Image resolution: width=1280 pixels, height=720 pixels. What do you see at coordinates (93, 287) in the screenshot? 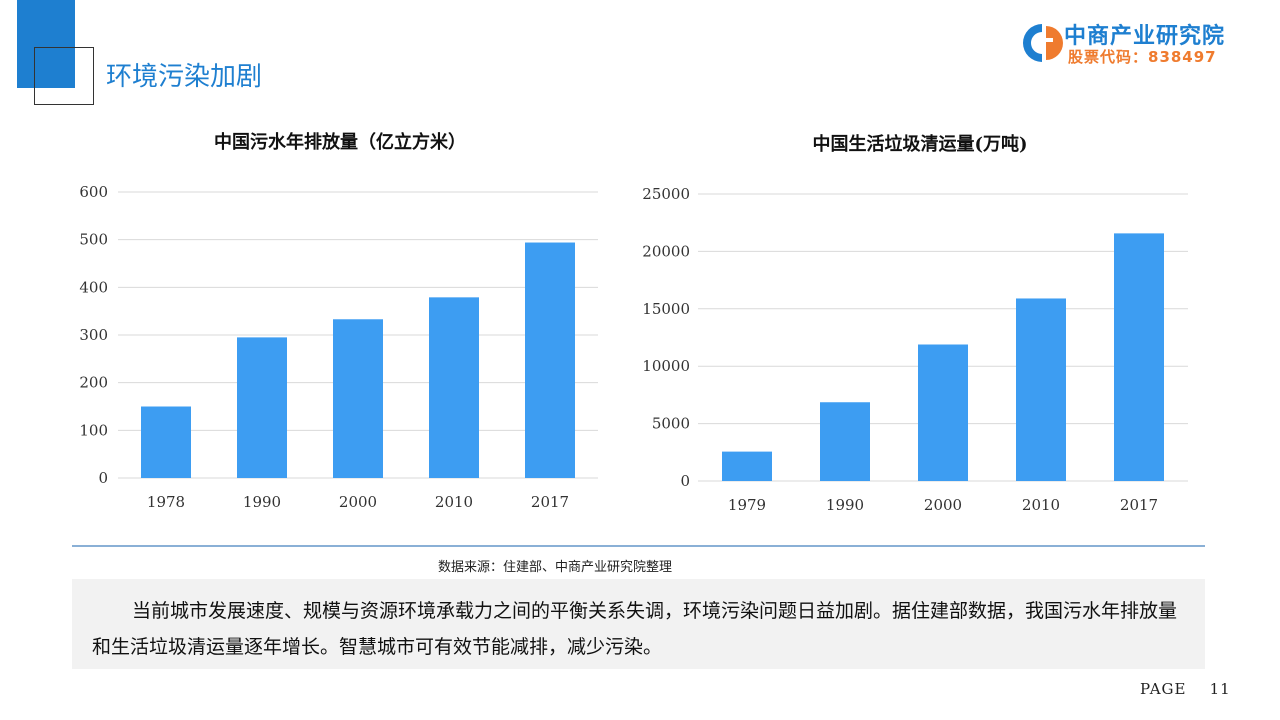
I see `y-tick-label: 400` at bounding box center [93, 287].